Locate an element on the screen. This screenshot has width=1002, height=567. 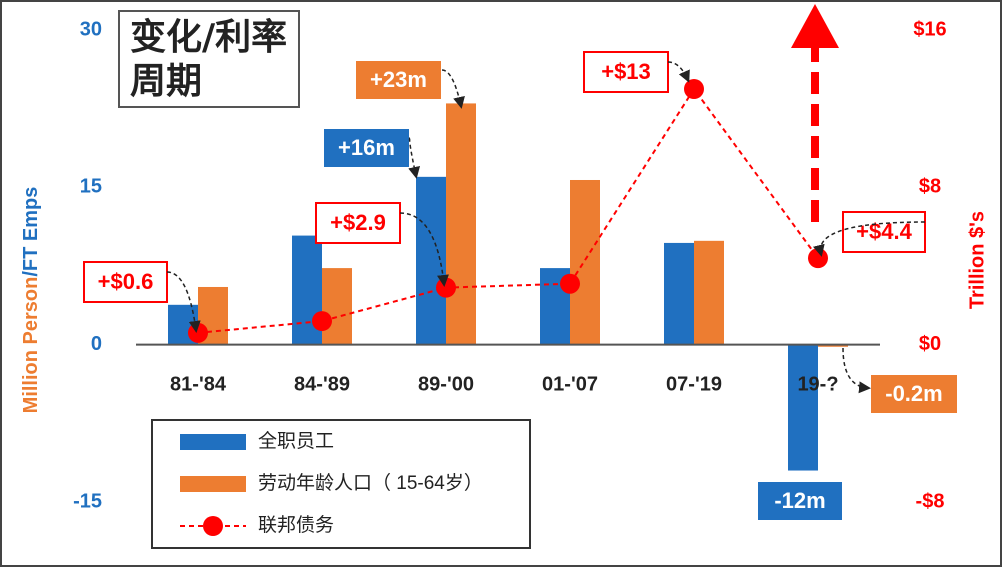
y2-tick-label: $8 is located at coordinates (930, 187).